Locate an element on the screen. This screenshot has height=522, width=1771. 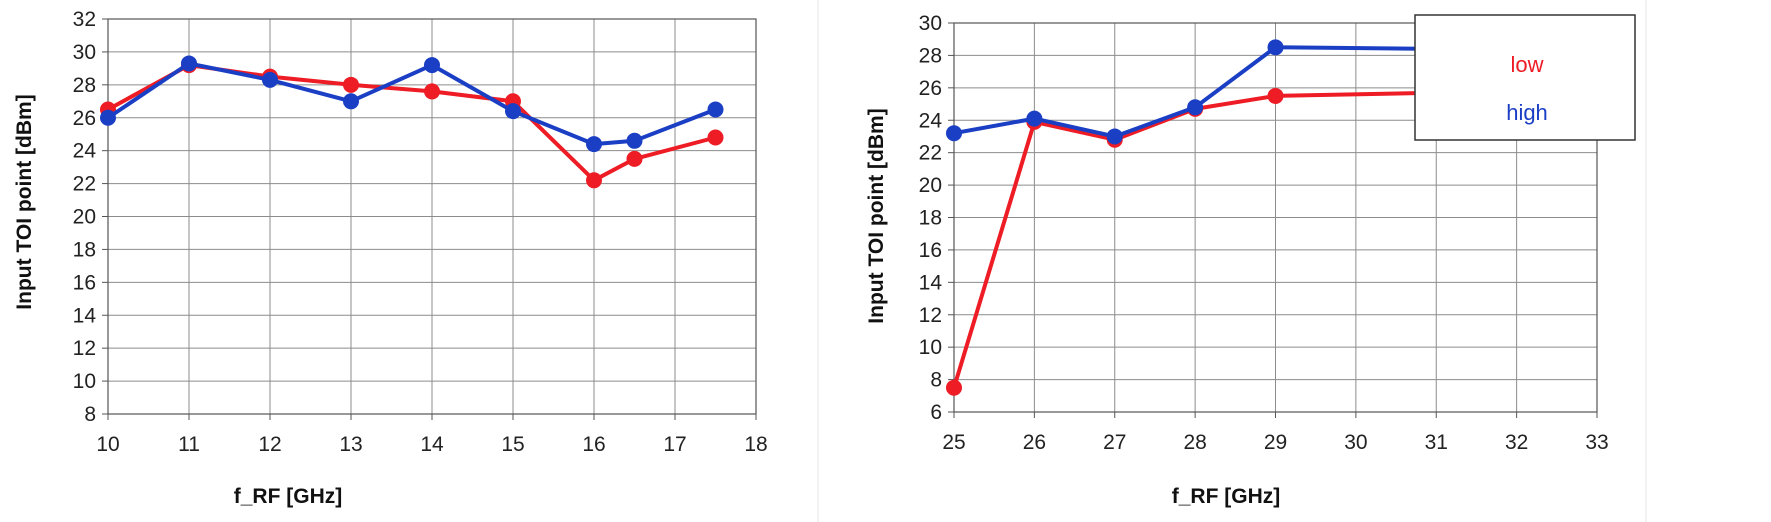
x-tick-label: 18 is located at coordinates (755, 444).